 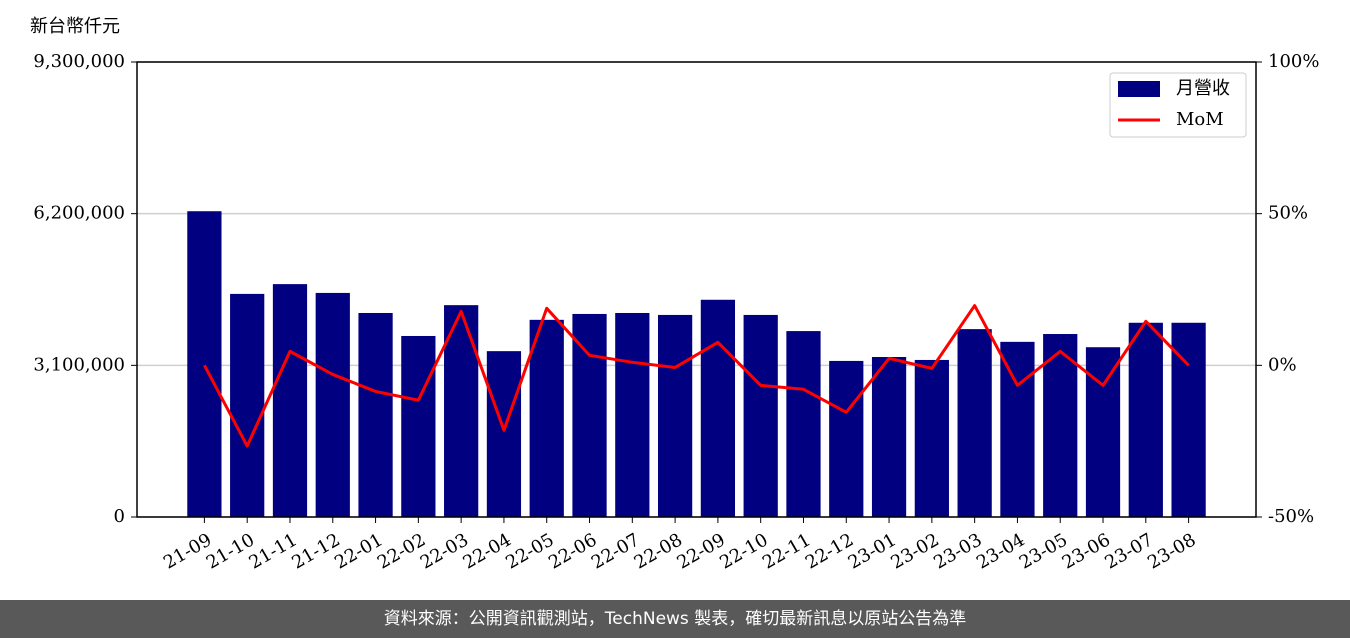 What do you see at coordinates (615, 551) in the screenshot?
I see `x-tick-label: 22-07` at bounding box center [615, 551].